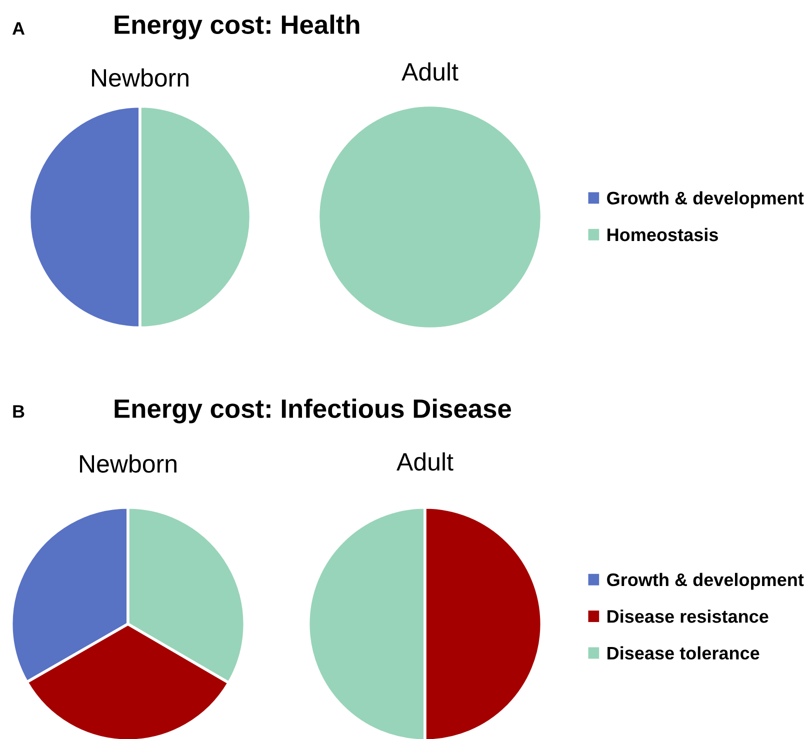  Describe the element at coordinates (18, 28) in the screenshot. I see `text: A` at that location.